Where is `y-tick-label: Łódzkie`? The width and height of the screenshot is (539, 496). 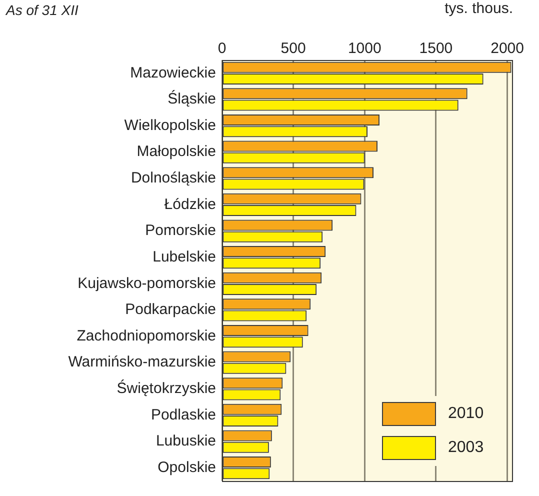 y-tick-label: Łódzkie is located at coordinates (190, 204).